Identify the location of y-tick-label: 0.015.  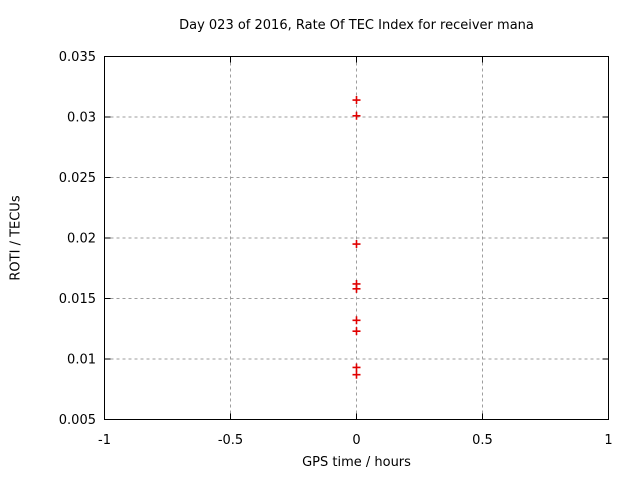
(77, 299).